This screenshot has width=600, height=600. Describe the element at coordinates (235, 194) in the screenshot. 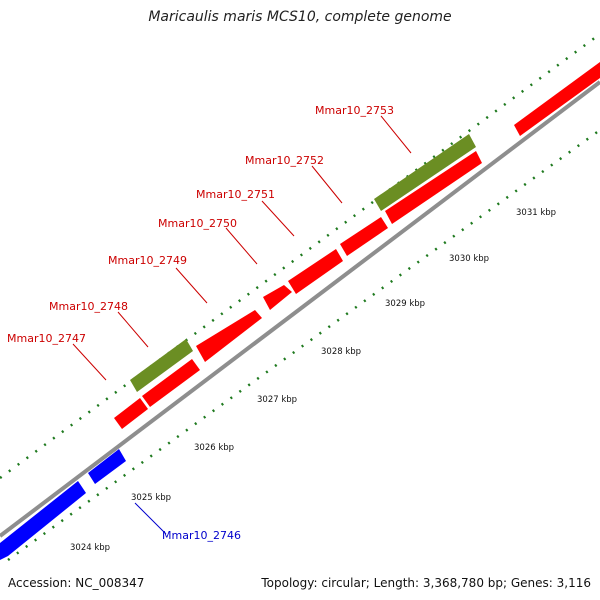

I see `gene-label: Mmar10_2751` at that location.